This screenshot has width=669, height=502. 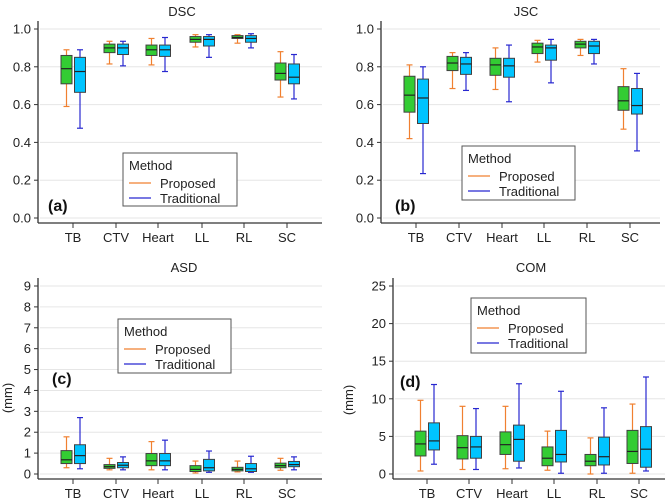 What do you see at coordinates (538, 343) in the screenshot?
I see `legend-entry: Traditional` at bounding box center [538, 343].